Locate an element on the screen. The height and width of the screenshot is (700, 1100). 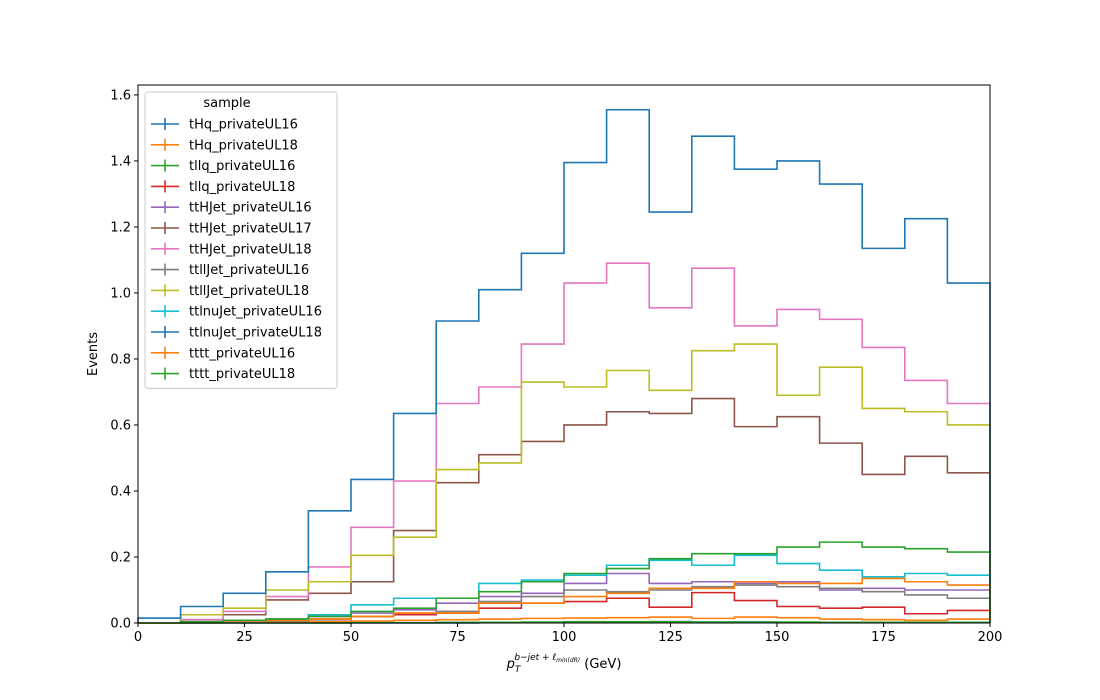
legend-label: ttHJet_privateUL16 is located at coordinates (250, 208).